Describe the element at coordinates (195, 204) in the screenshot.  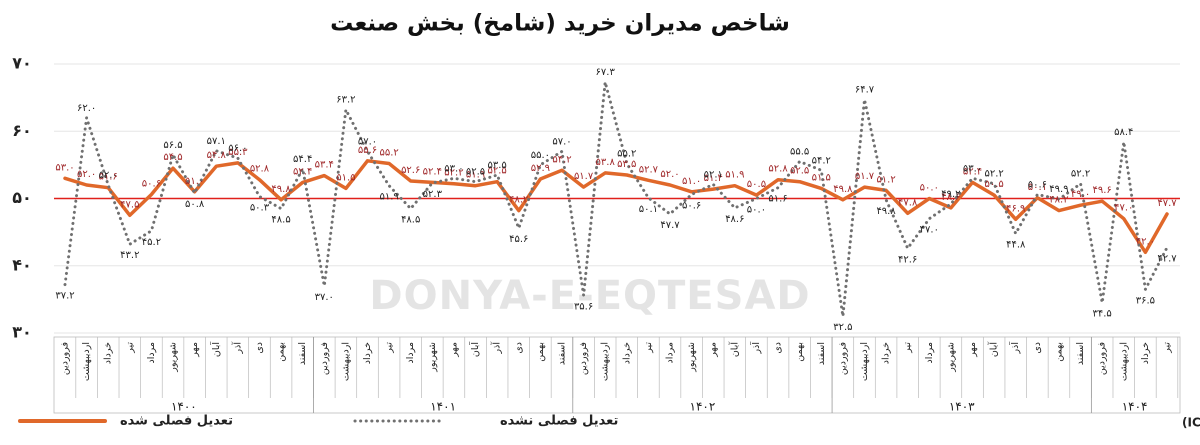
I see `data-label: ۵۰.۸` at that location.